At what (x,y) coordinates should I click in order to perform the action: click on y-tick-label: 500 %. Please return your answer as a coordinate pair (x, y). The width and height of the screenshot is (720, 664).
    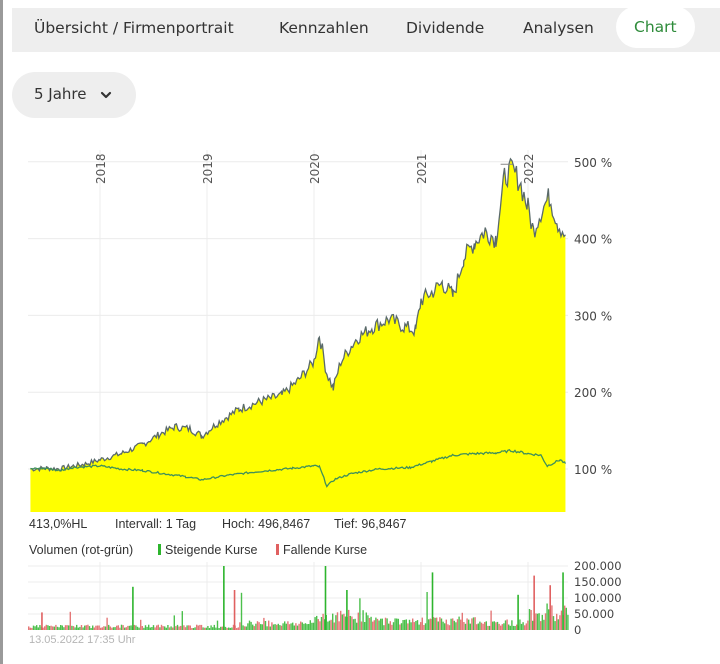
    Looking at the image, I should click on (593, 163).